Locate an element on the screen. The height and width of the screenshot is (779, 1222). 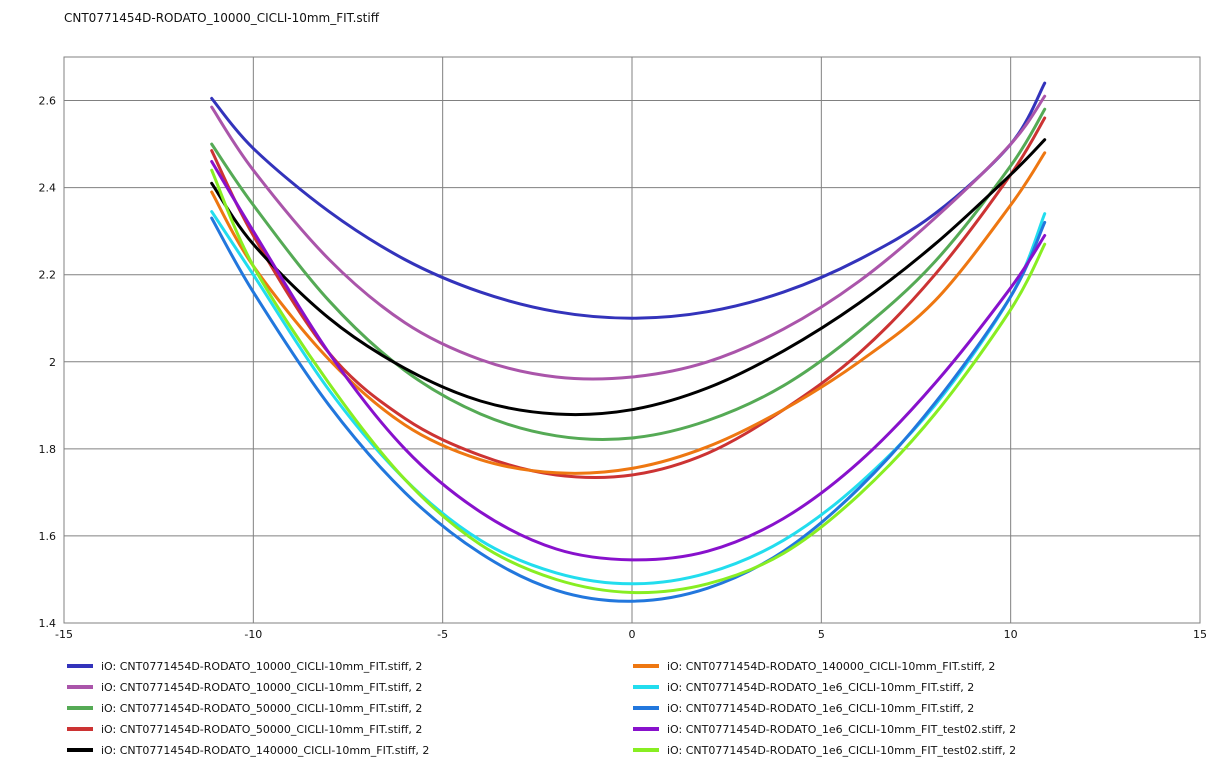
y-tick-label: 2.2 is located at coordinates (48, 275).